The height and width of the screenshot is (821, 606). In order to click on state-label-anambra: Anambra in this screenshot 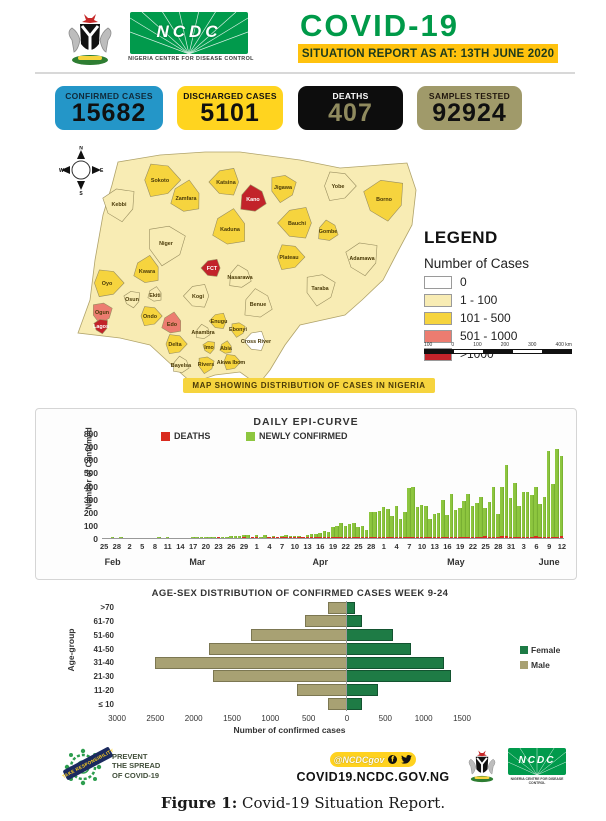, I will do `click(203, 333)`.